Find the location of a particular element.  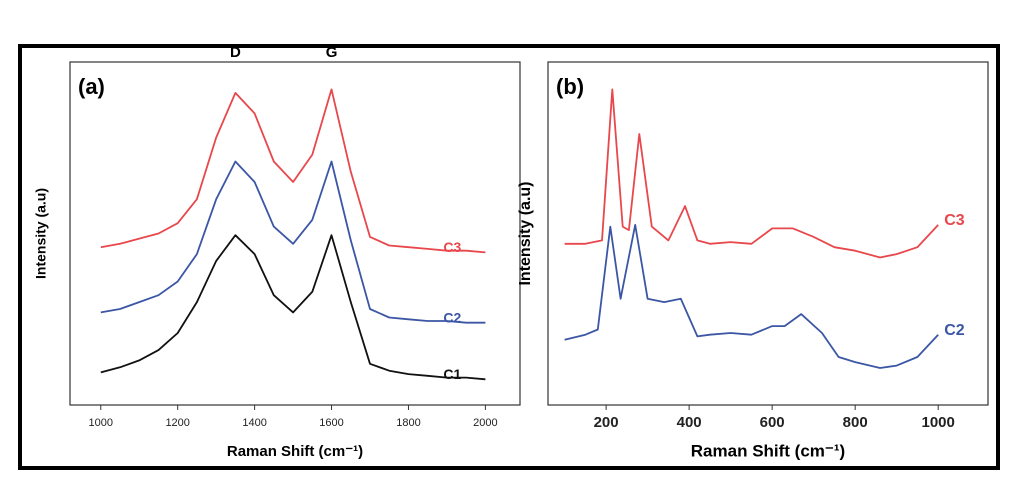

panel-label: (a) is located at coordinates (91, 86).